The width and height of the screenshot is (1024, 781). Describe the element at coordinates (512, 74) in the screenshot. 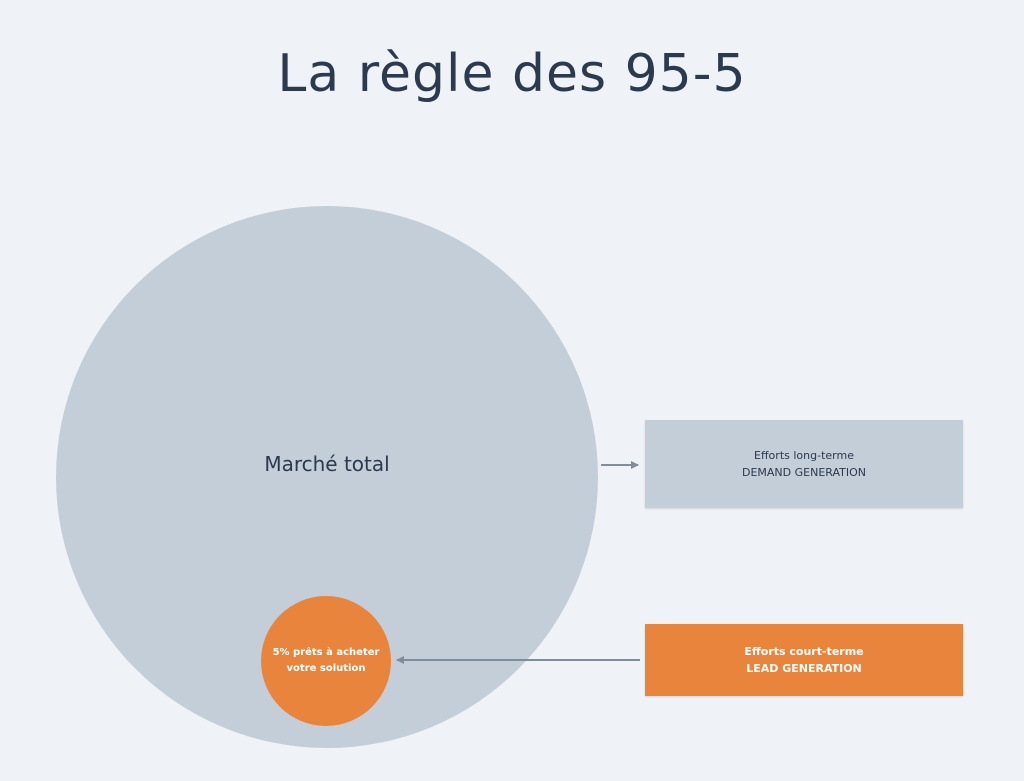

I see `page-title: La règle des 95-5` at that location.